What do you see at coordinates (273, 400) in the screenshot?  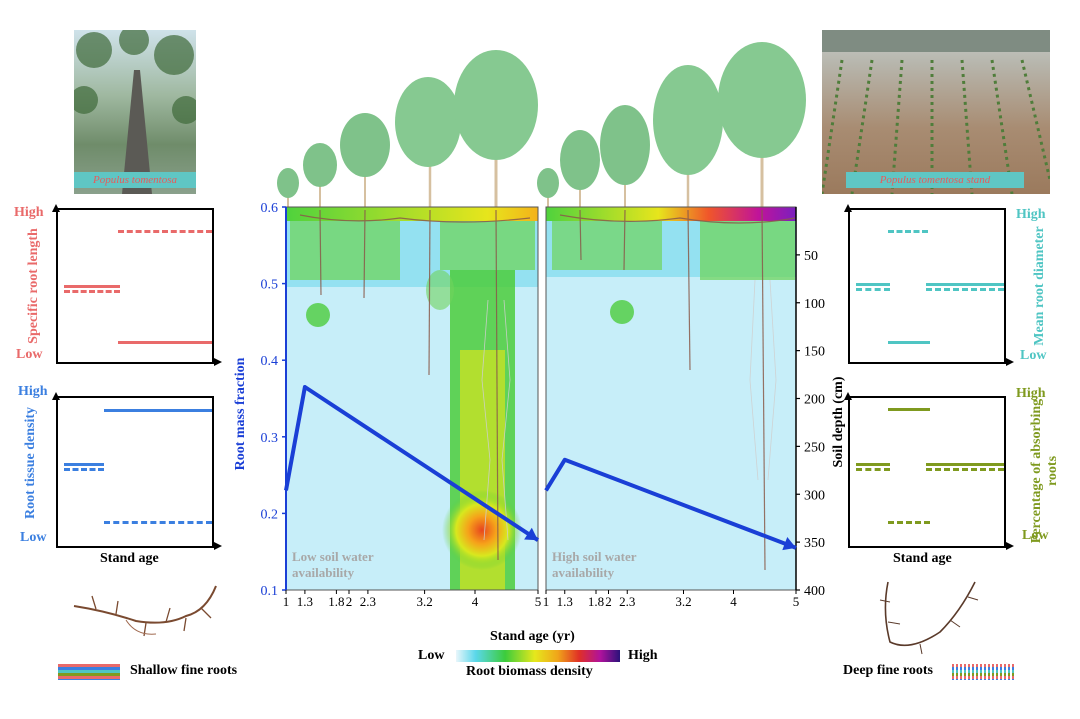 I see `left-y-ticks: 0.6 0.5 0.4 0.3 0.2 0.1` at bounding box center [273, 400].